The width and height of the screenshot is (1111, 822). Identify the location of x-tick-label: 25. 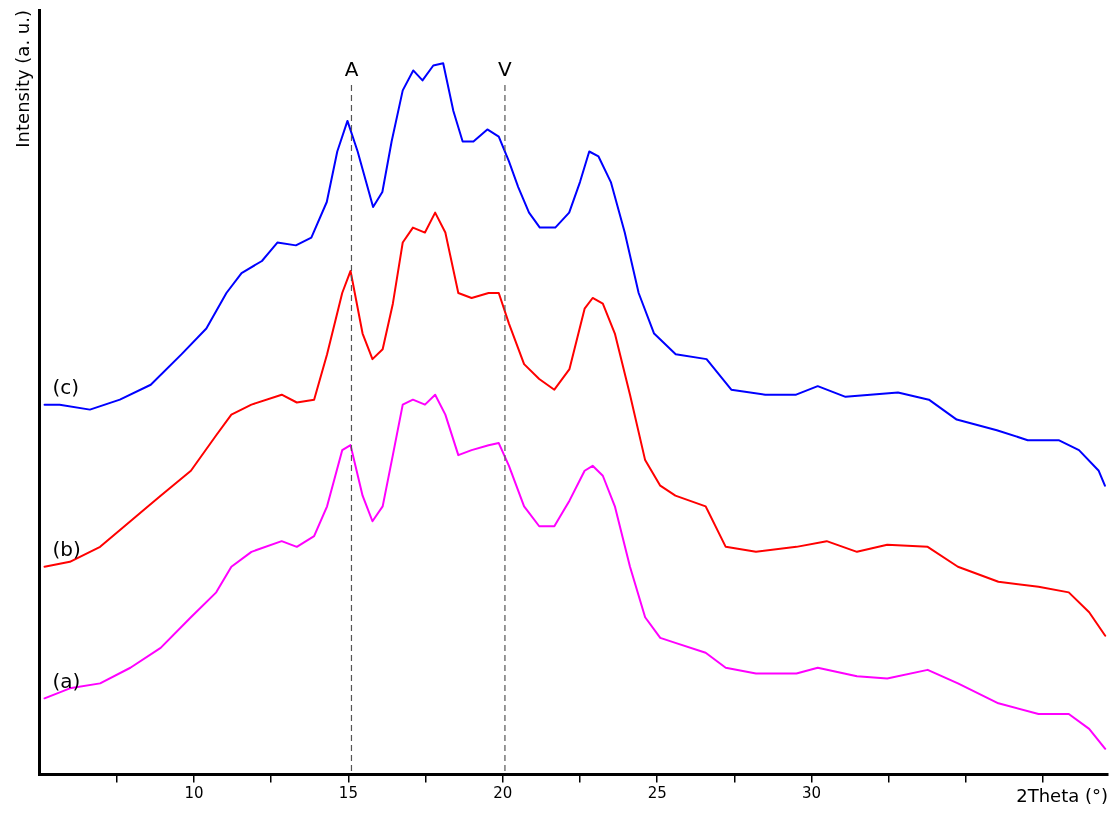
(657, 793).